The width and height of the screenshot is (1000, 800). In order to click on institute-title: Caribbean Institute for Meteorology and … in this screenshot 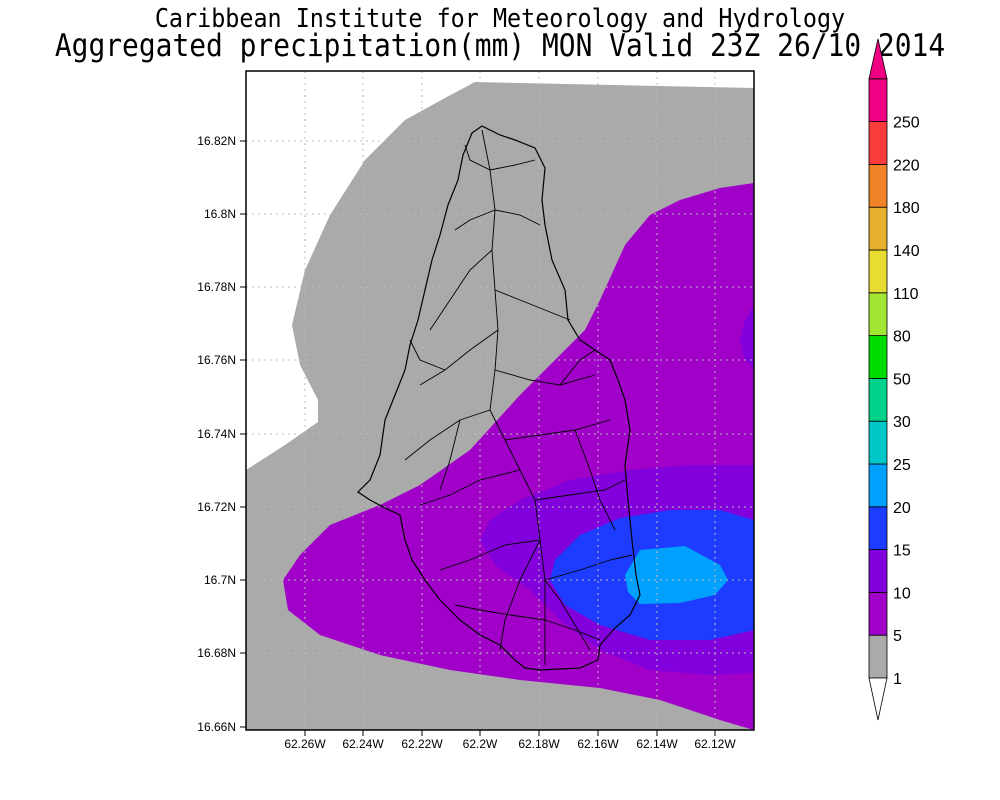, I will do `click(500, 19)`.